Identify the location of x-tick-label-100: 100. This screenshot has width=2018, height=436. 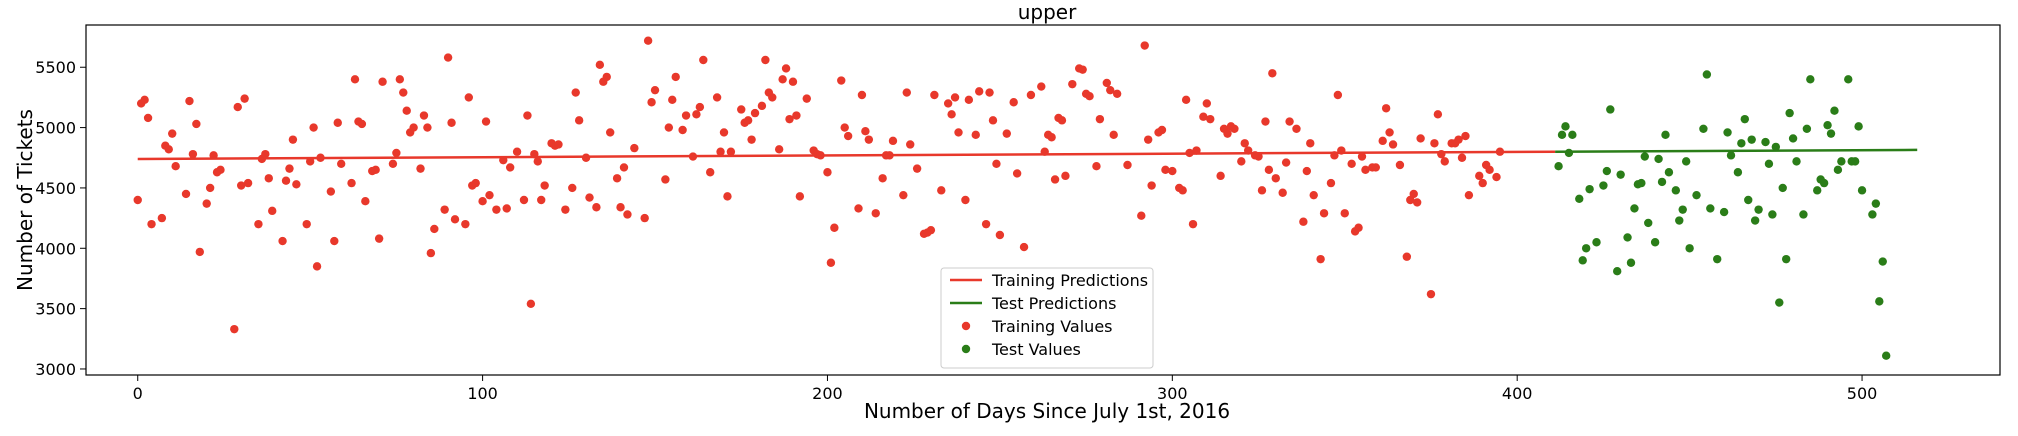
(482, 393).